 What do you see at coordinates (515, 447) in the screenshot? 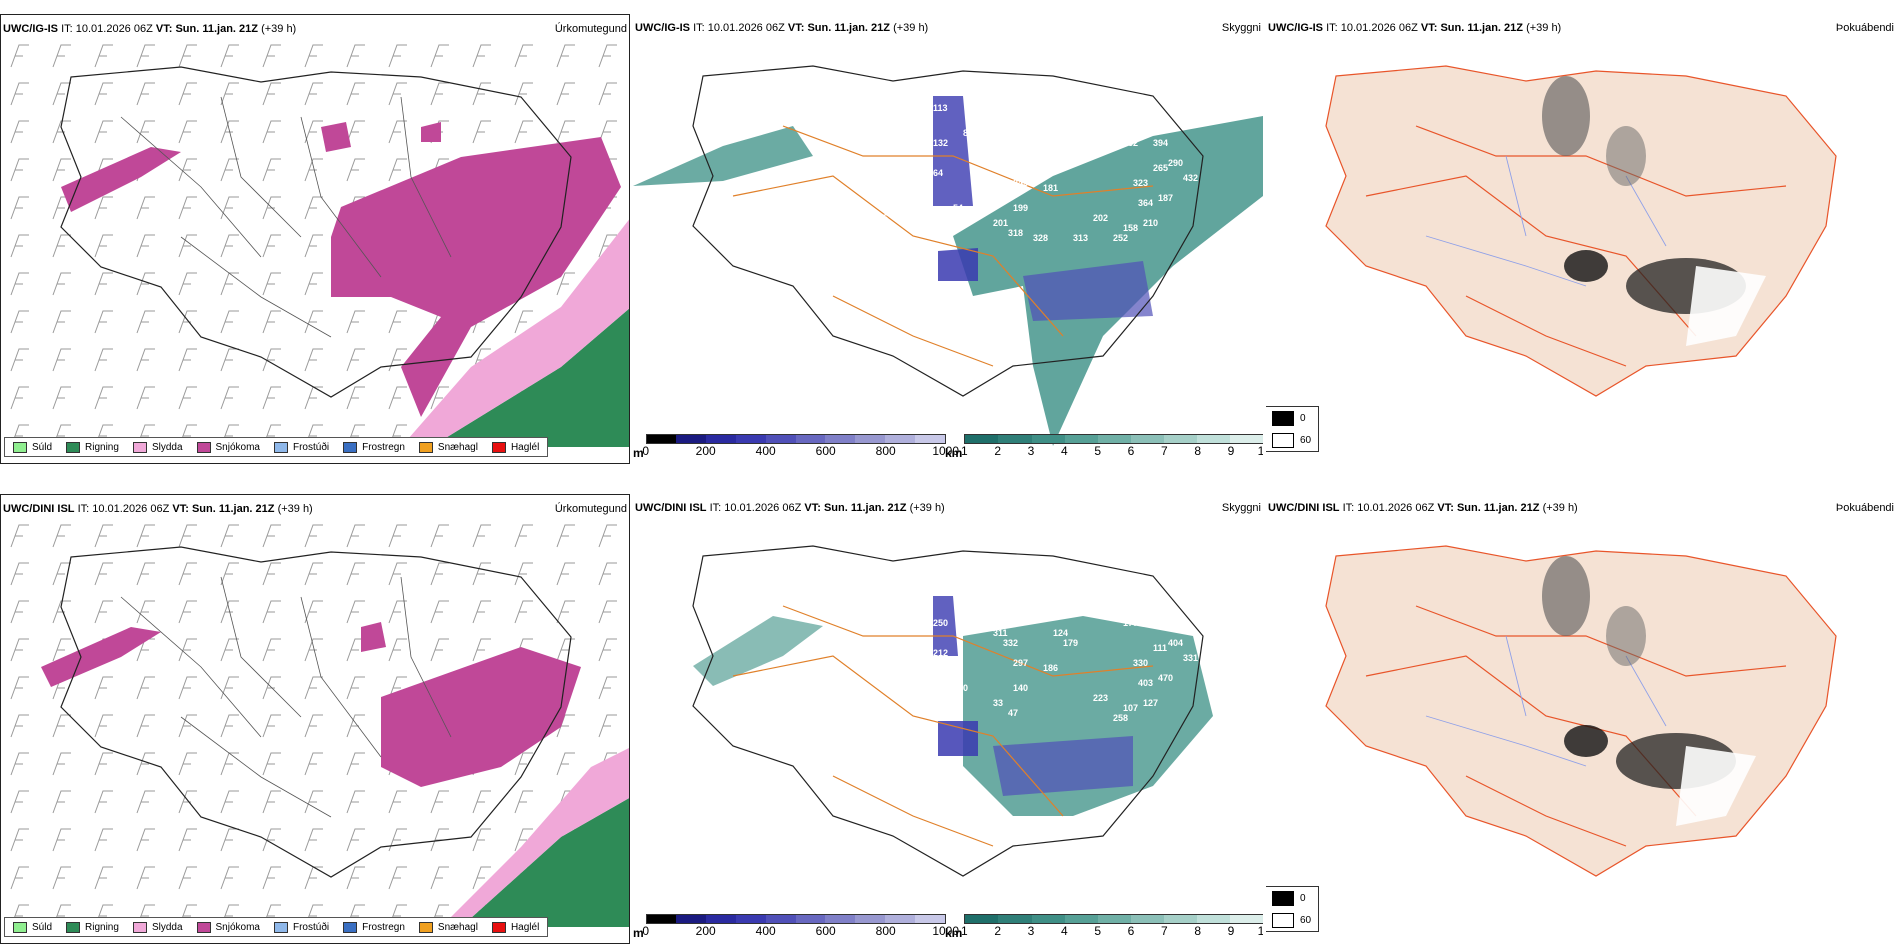
I see `legend-item: Haglél` at bounding box center [515, 447].